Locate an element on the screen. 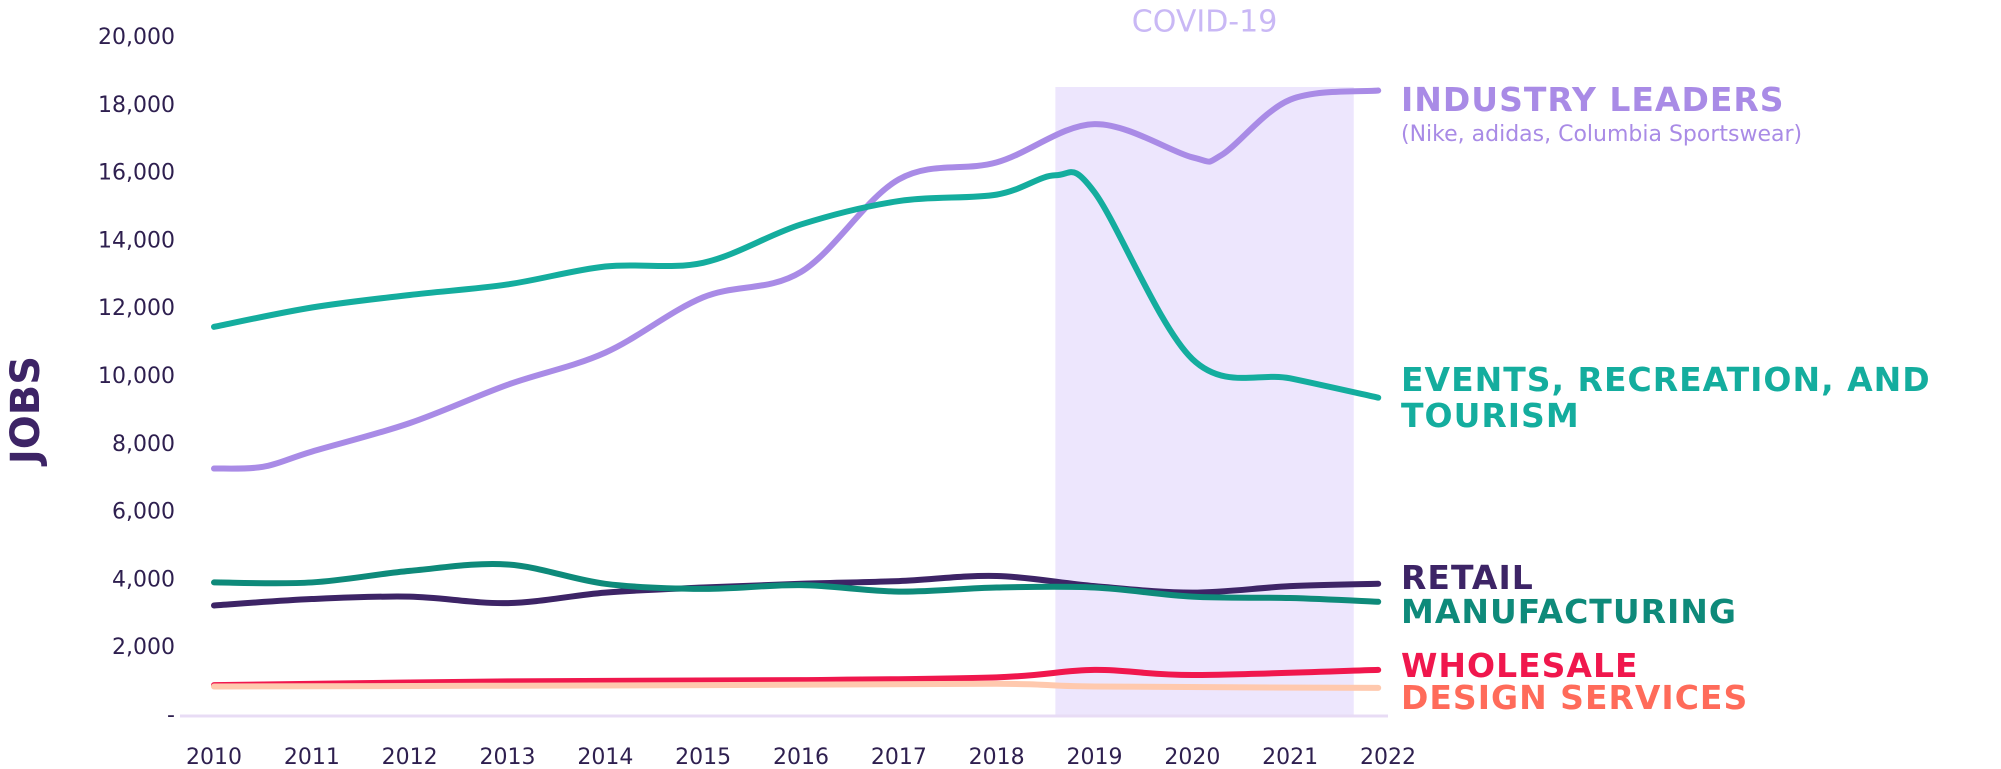 This screenshot has width=2001, height=769. y-tick-label: 16,000 is located at coordinates (136, 173).